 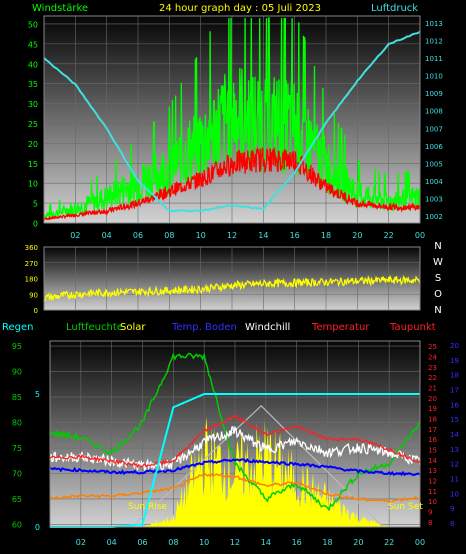 I want to click on temperature-tick-label: 20, so click(x=432, y=399).